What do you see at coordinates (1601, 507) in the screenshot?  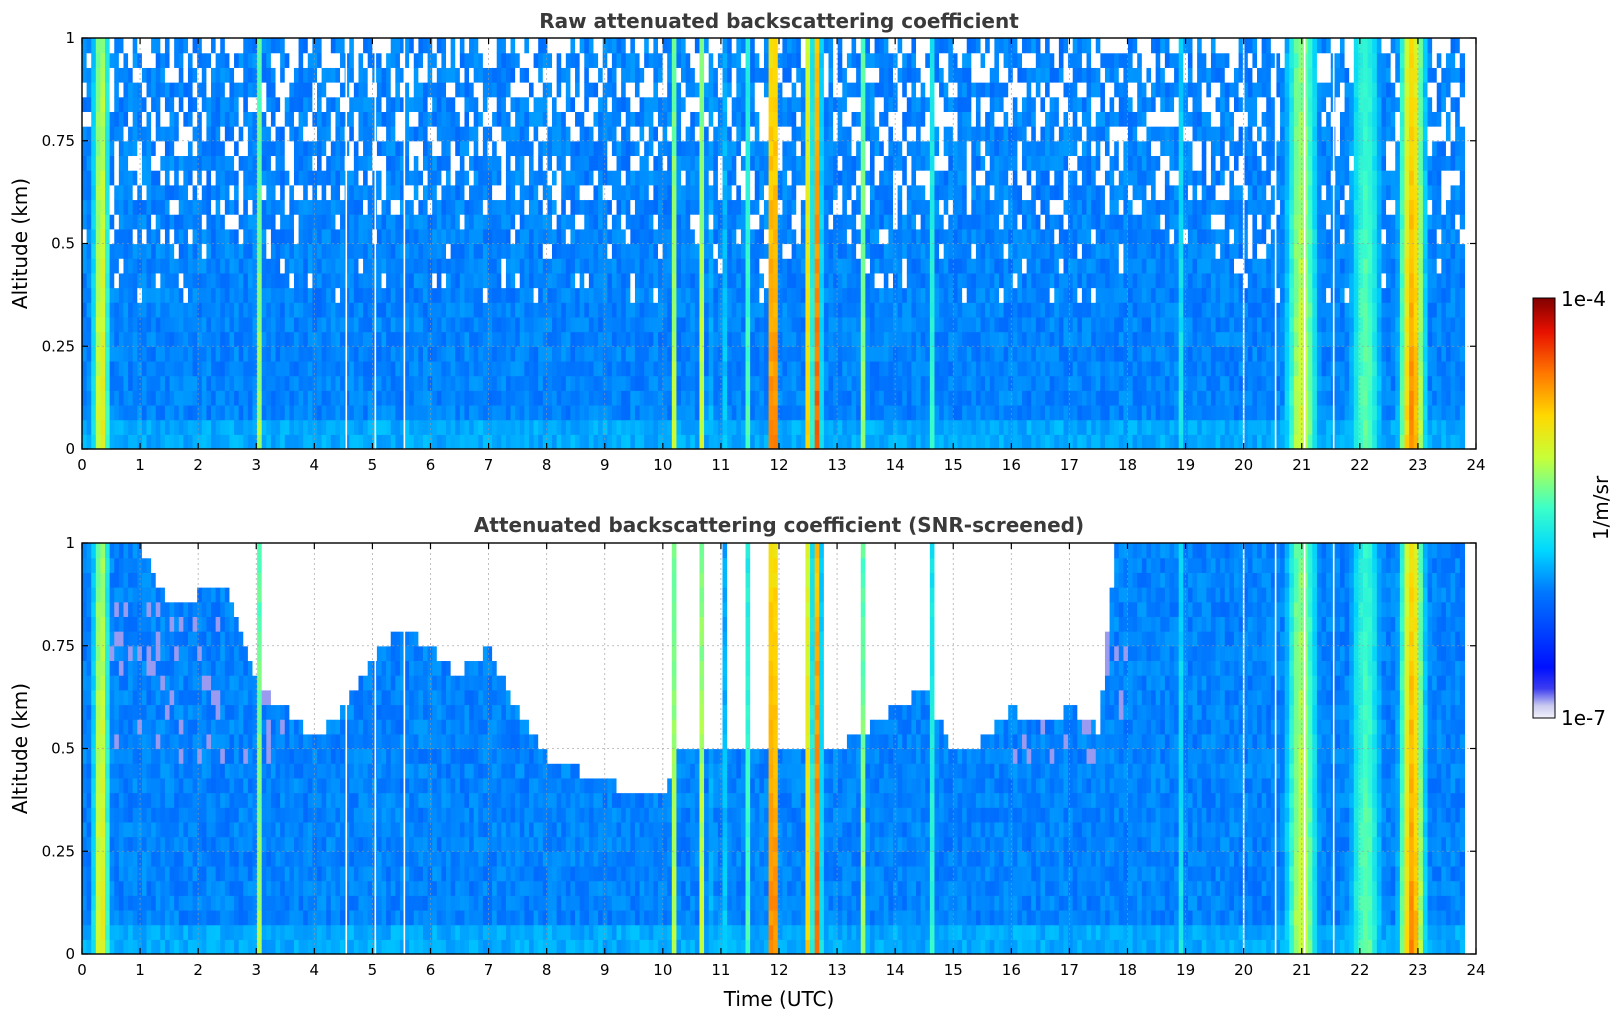 I see `colorbar-unit-label: 1/m/sr` at bounding box center [1601, 507].